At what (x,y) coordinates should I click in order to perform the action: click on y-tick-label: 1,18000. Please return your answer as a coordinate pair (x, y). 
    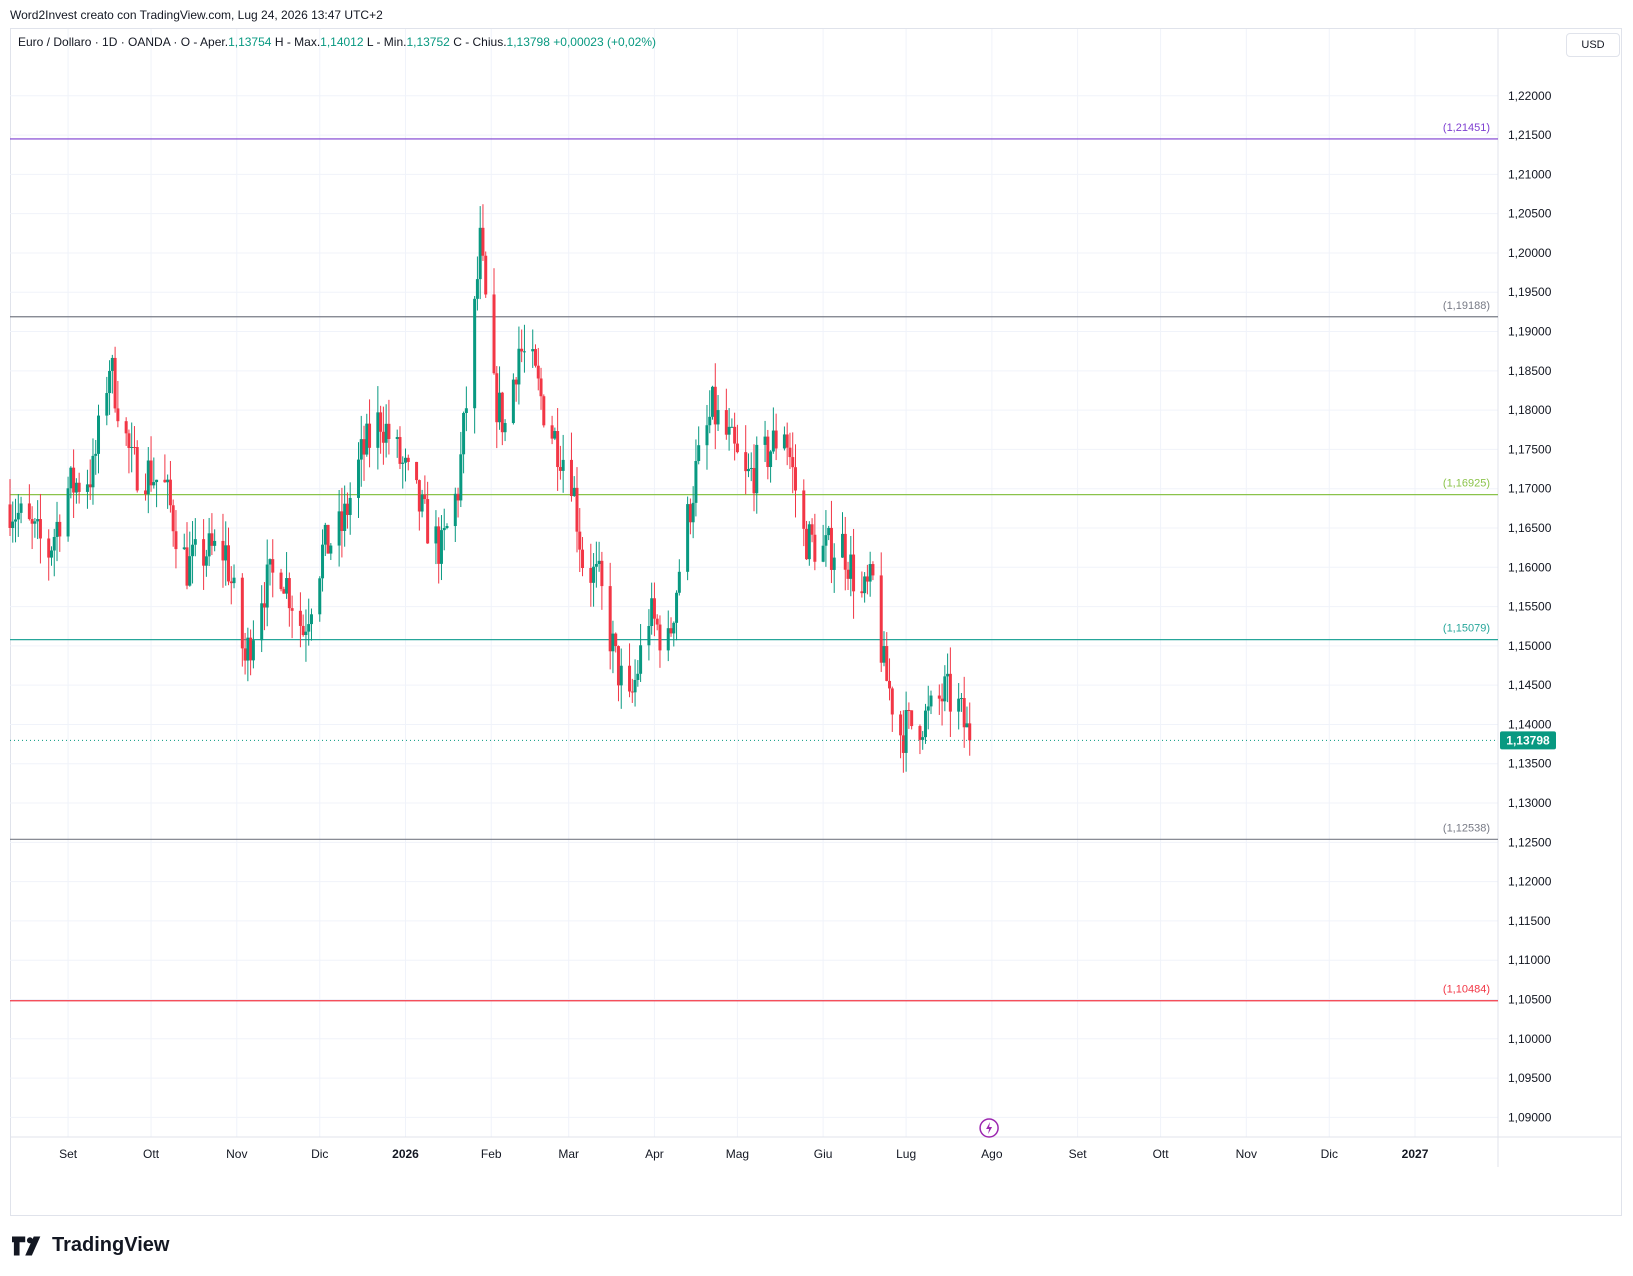
    Looking at the image, I should click on (1530, 410).